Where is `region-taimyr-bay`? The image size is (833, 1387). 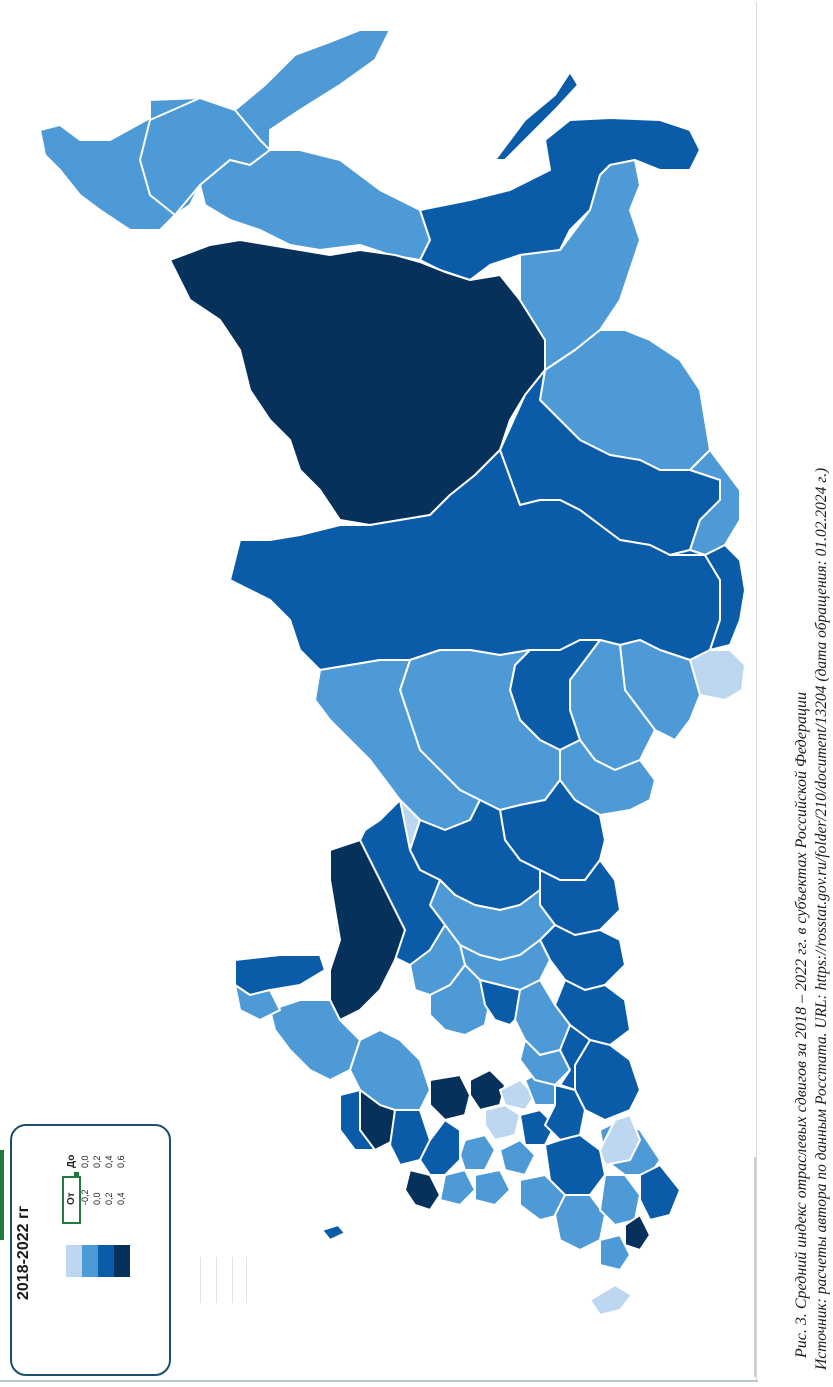 region-taimyr-bay is located at coordinates (257, 1002).